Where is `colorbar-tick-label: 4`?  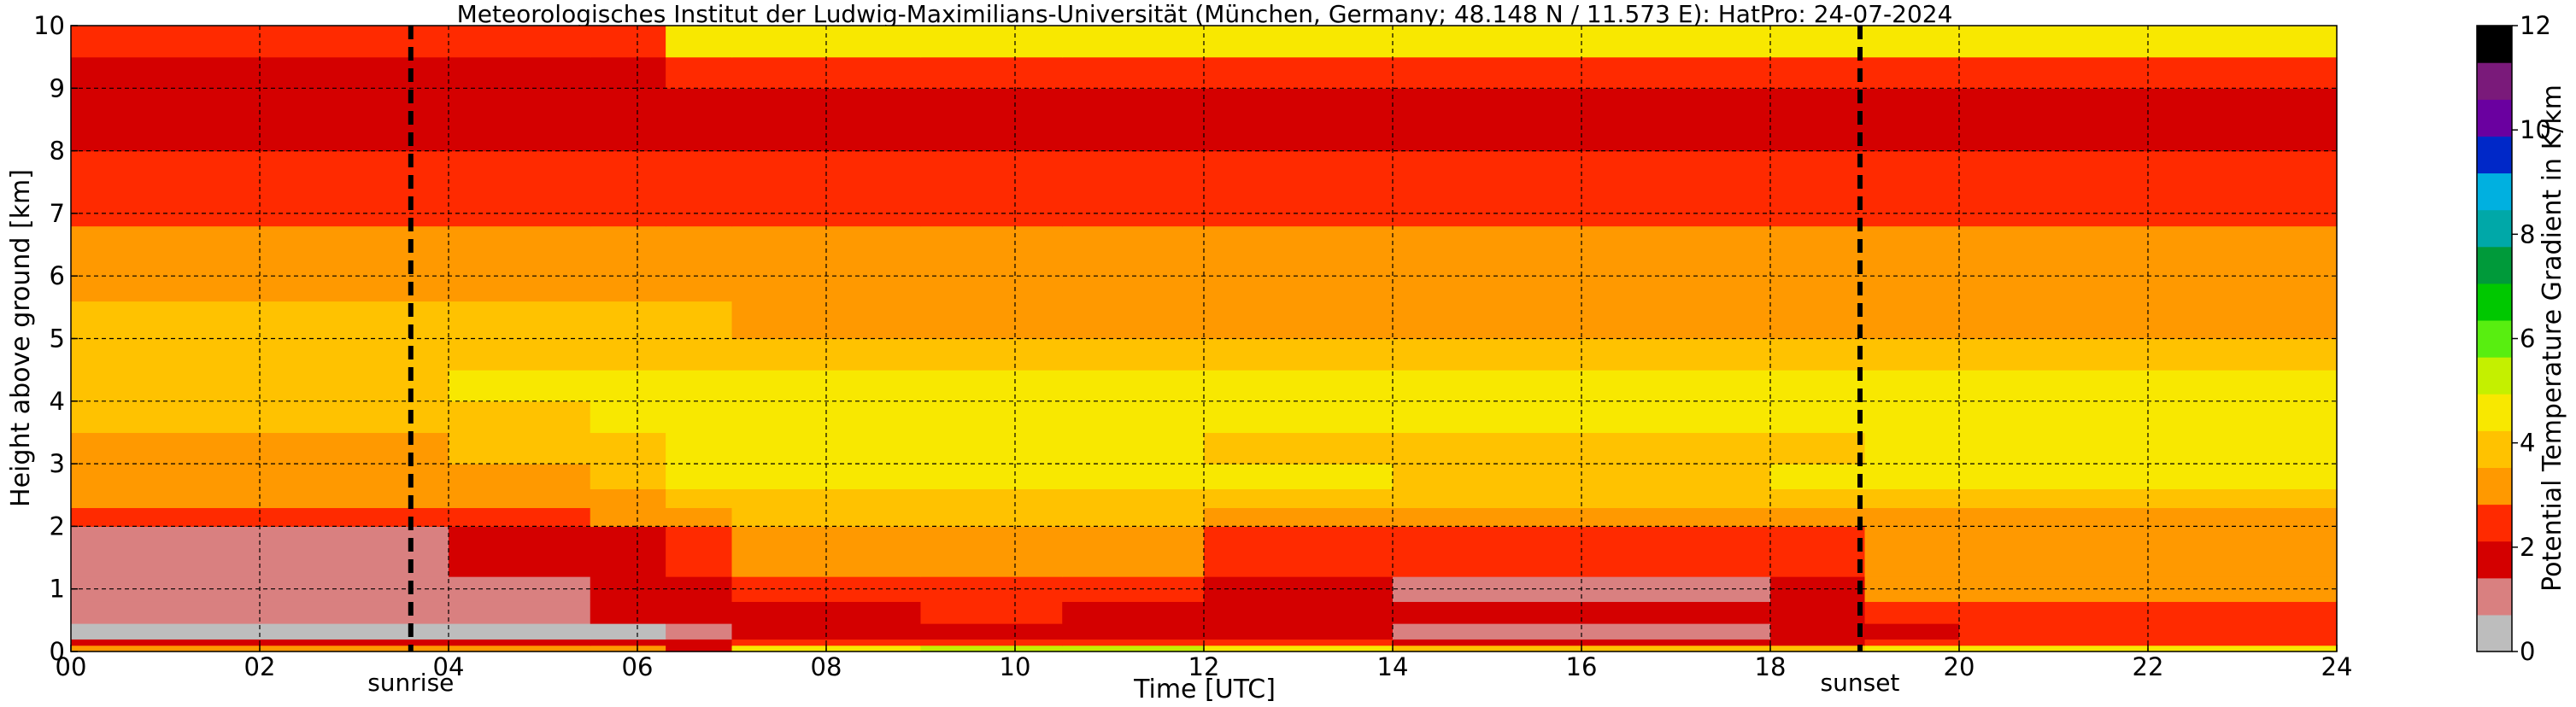 colorbar-tick-label: 4 is located at coordinates (2527, 444).